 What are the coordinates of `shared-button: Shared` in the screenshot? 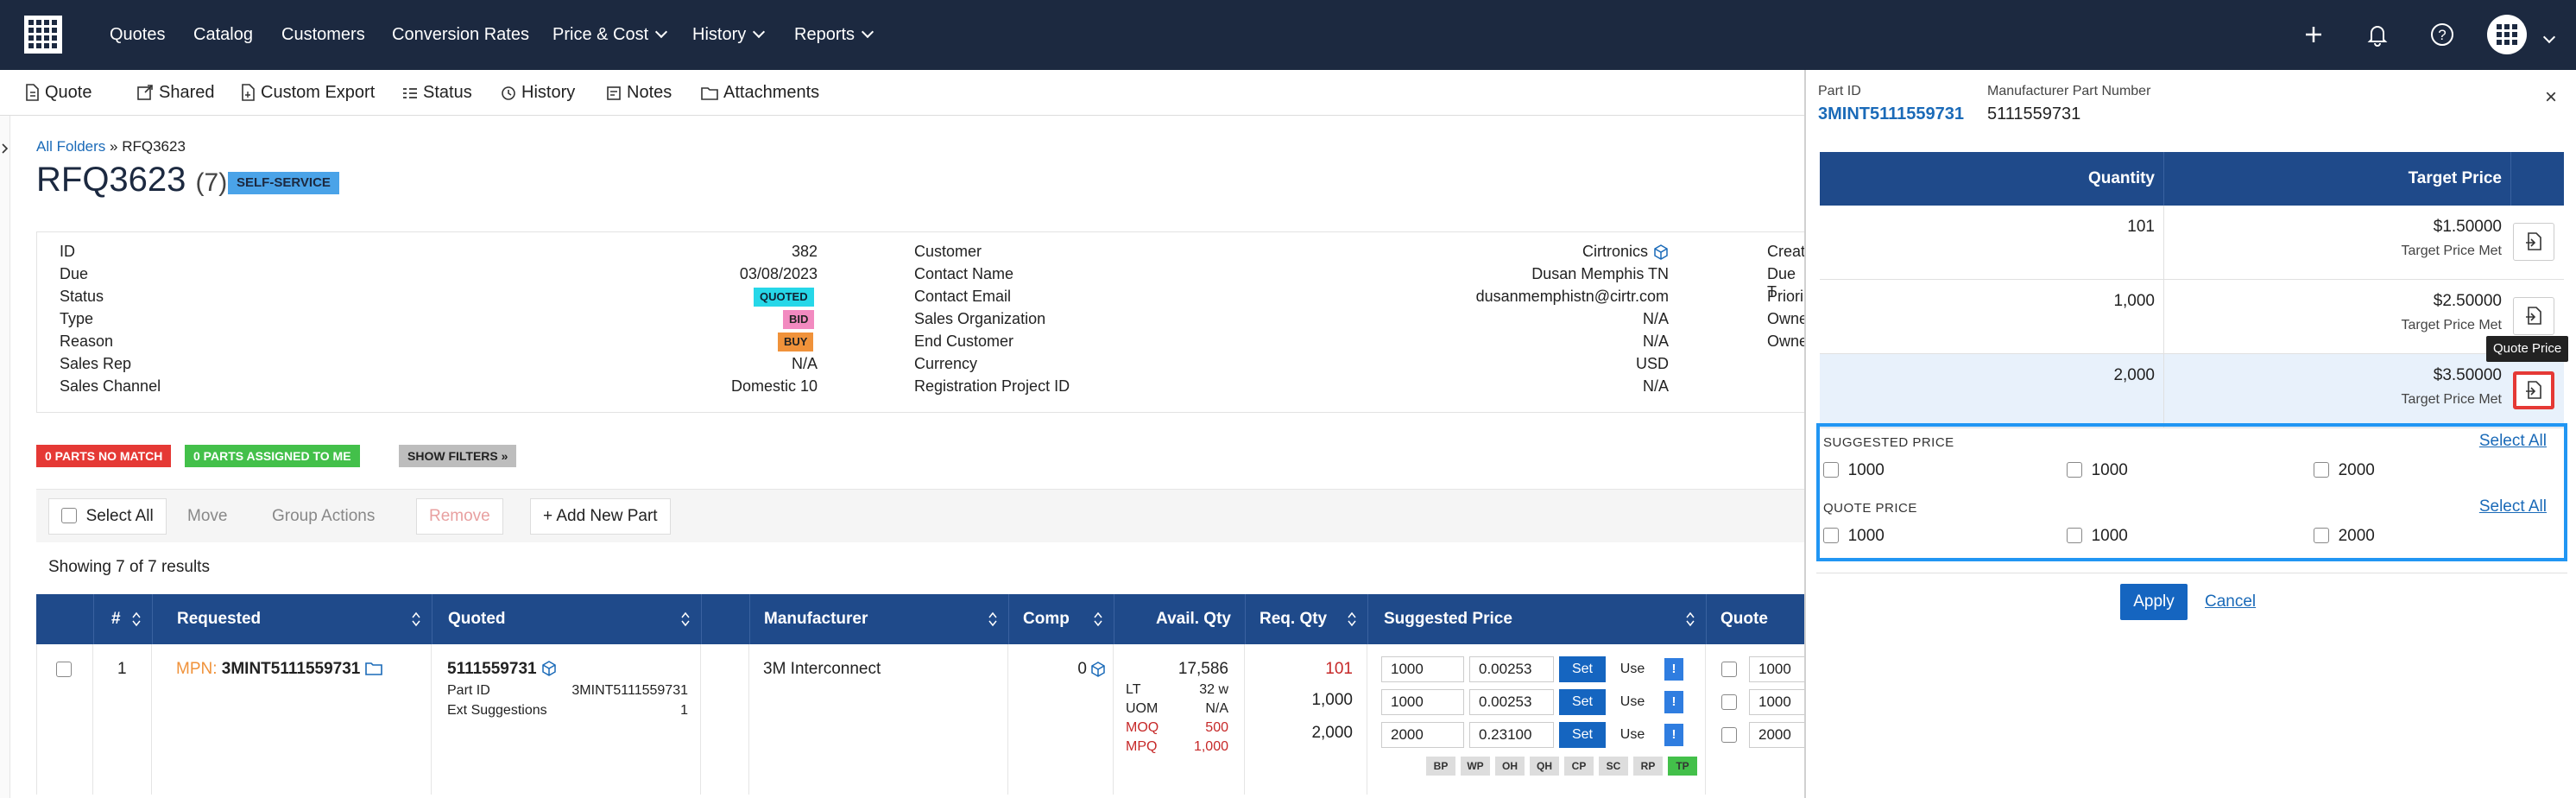 It's located at (175, 93).